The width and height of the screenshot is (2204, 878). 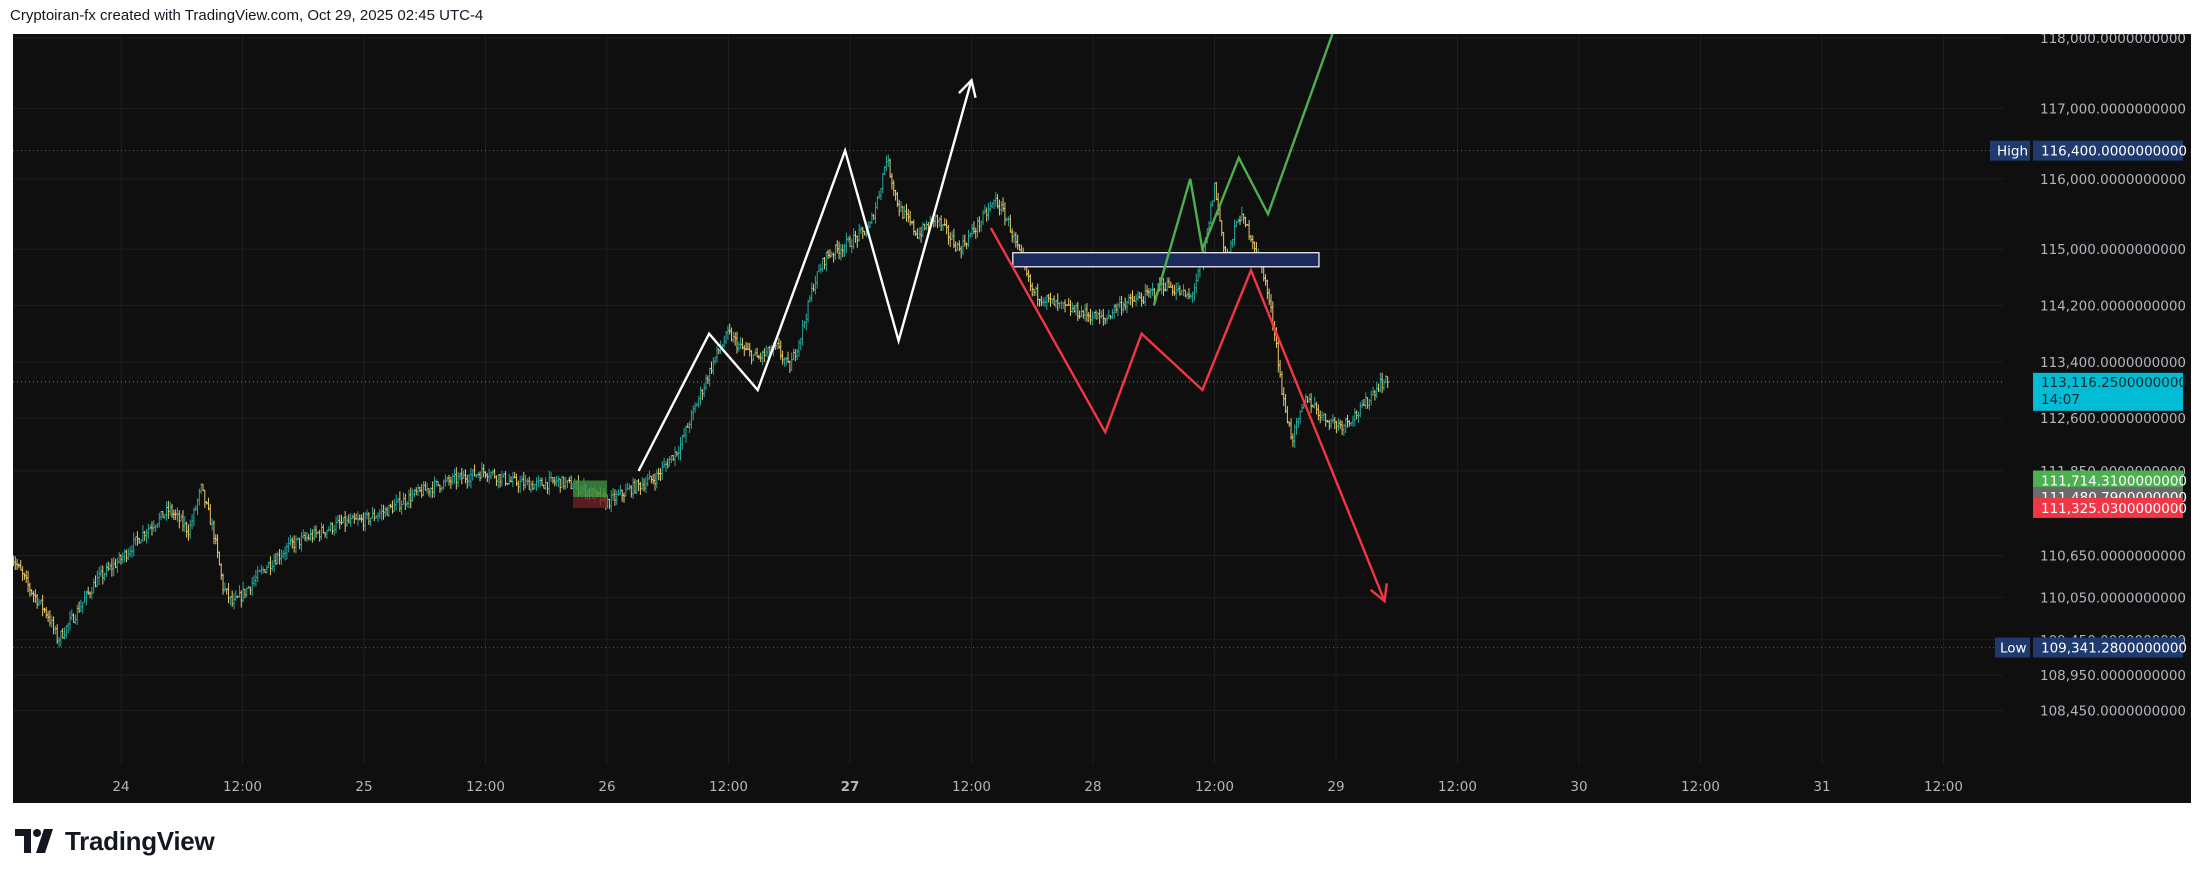 I want to click on bearish-projection-path, so click(x=1187, y=414).